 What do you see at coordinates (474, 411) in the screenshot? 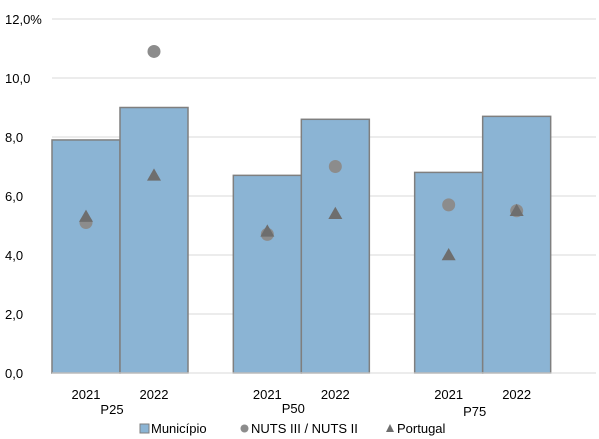
I see `group-label: P75` at bounding box center [474, 411].